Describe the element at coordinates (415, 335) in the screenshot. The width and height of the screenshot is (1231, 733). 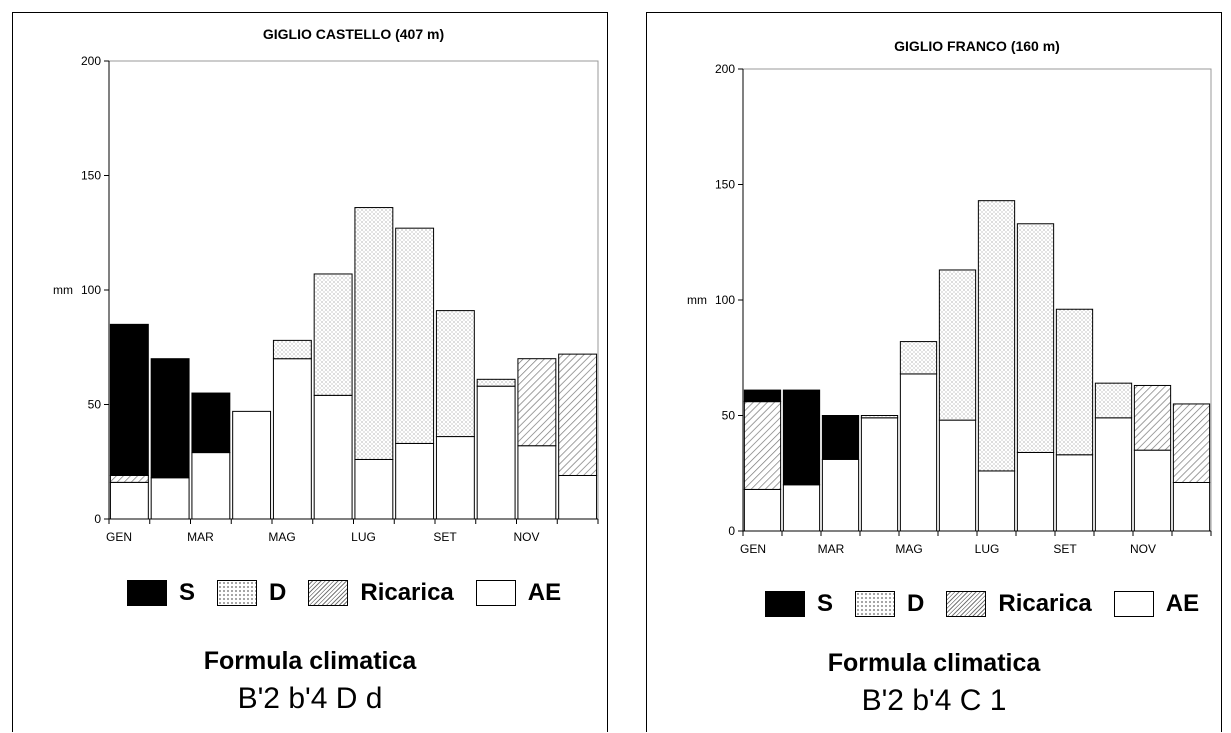
I see `bar-d-ago` at that location.